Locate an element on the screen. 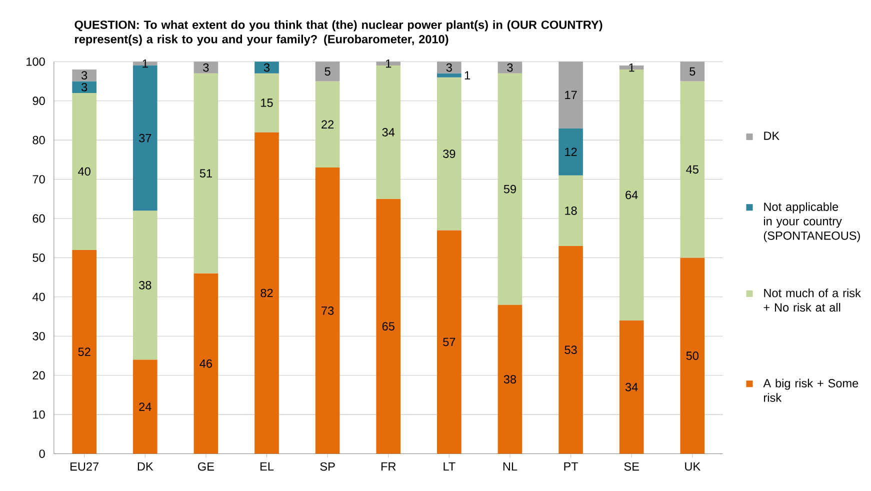 This screenshot has height=491, width=871. y-tick-label: 70 is located at coordinates (38, 179).